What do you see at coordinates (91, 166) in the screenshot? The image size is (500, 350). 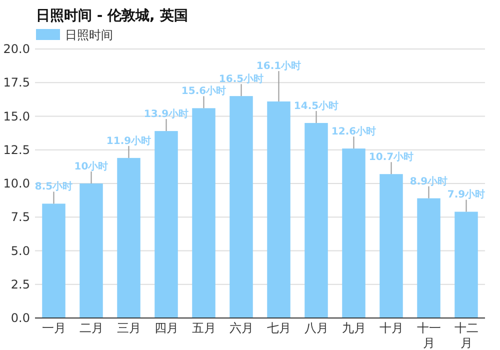 I see `data-label: 10小时` at bounding box center [91, 166].